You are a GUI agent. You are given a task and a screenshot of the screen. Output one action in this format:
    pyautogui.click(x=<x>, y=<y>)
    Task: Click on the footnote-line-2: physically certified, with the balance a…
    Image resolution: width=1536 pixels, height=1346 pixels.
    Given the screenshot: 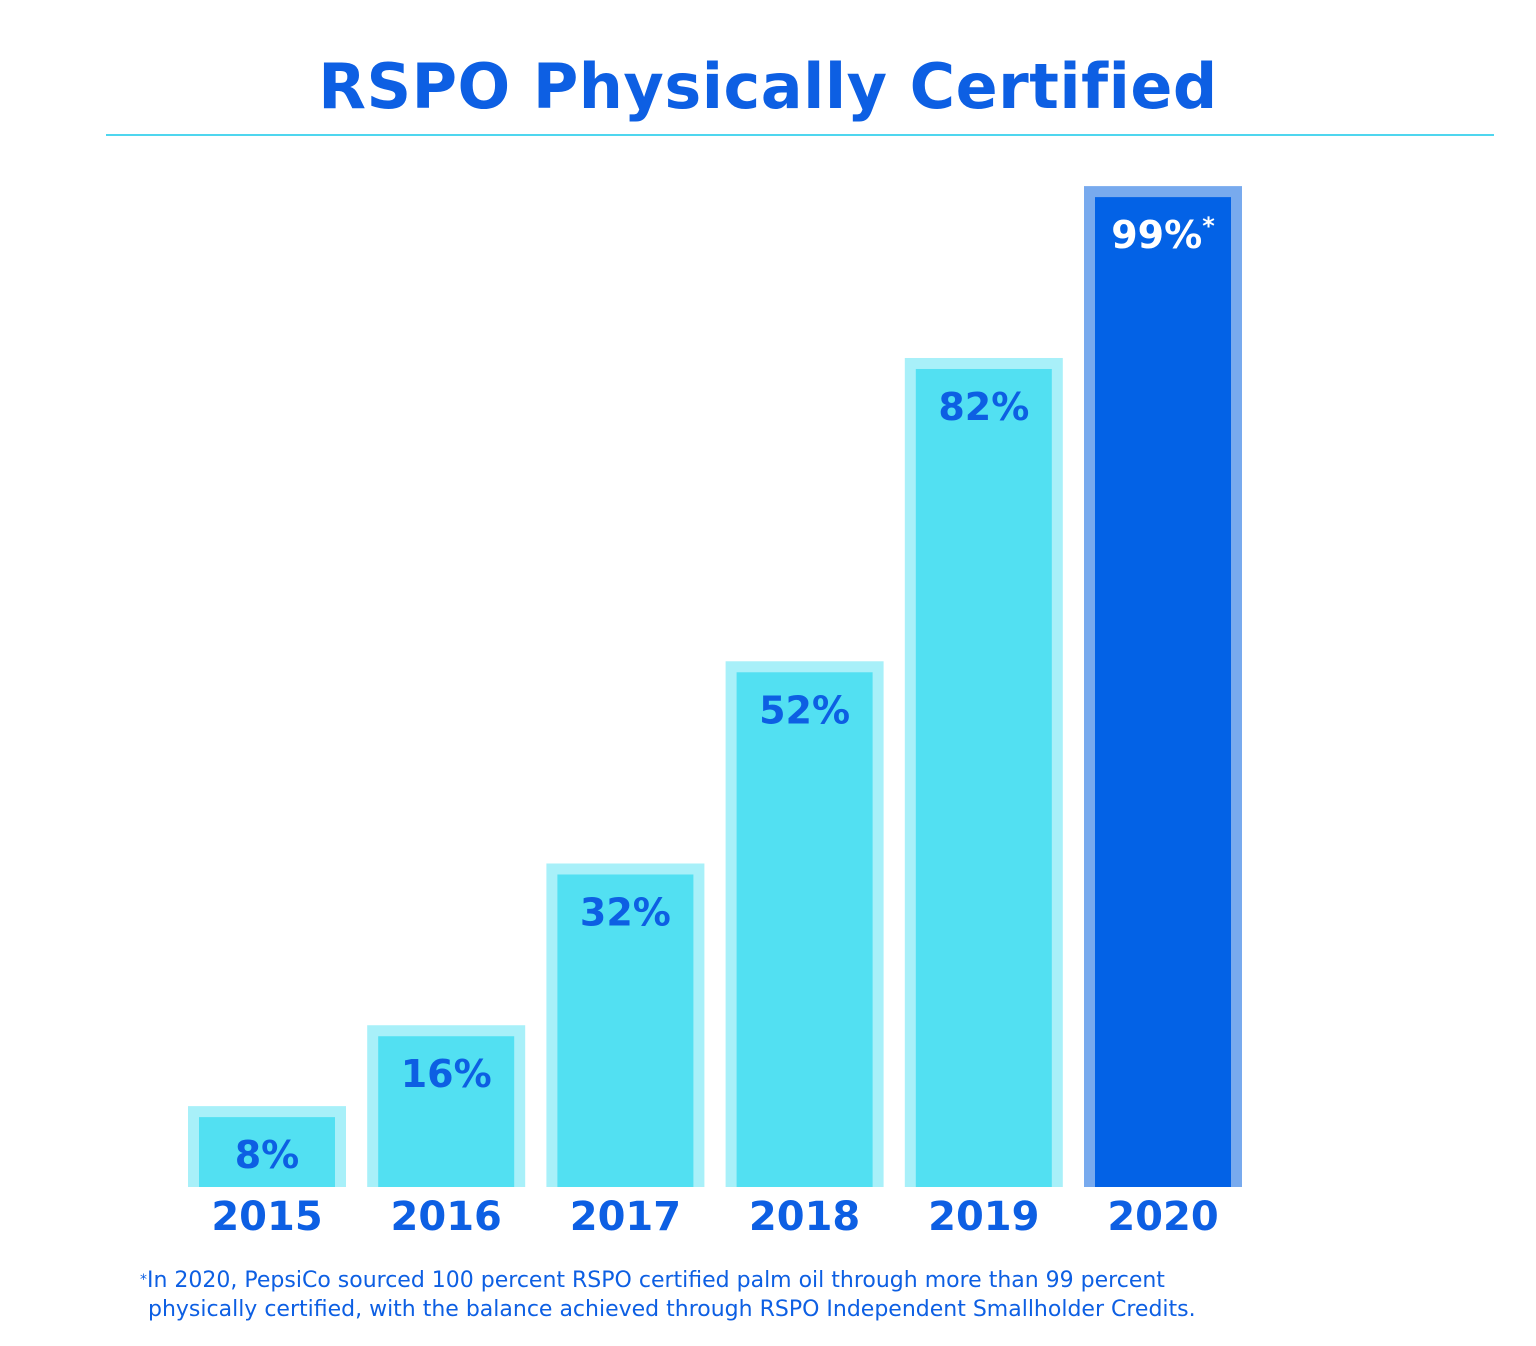 What is the action you would take?
    pyautogui.click(x=672, y=1309)
    